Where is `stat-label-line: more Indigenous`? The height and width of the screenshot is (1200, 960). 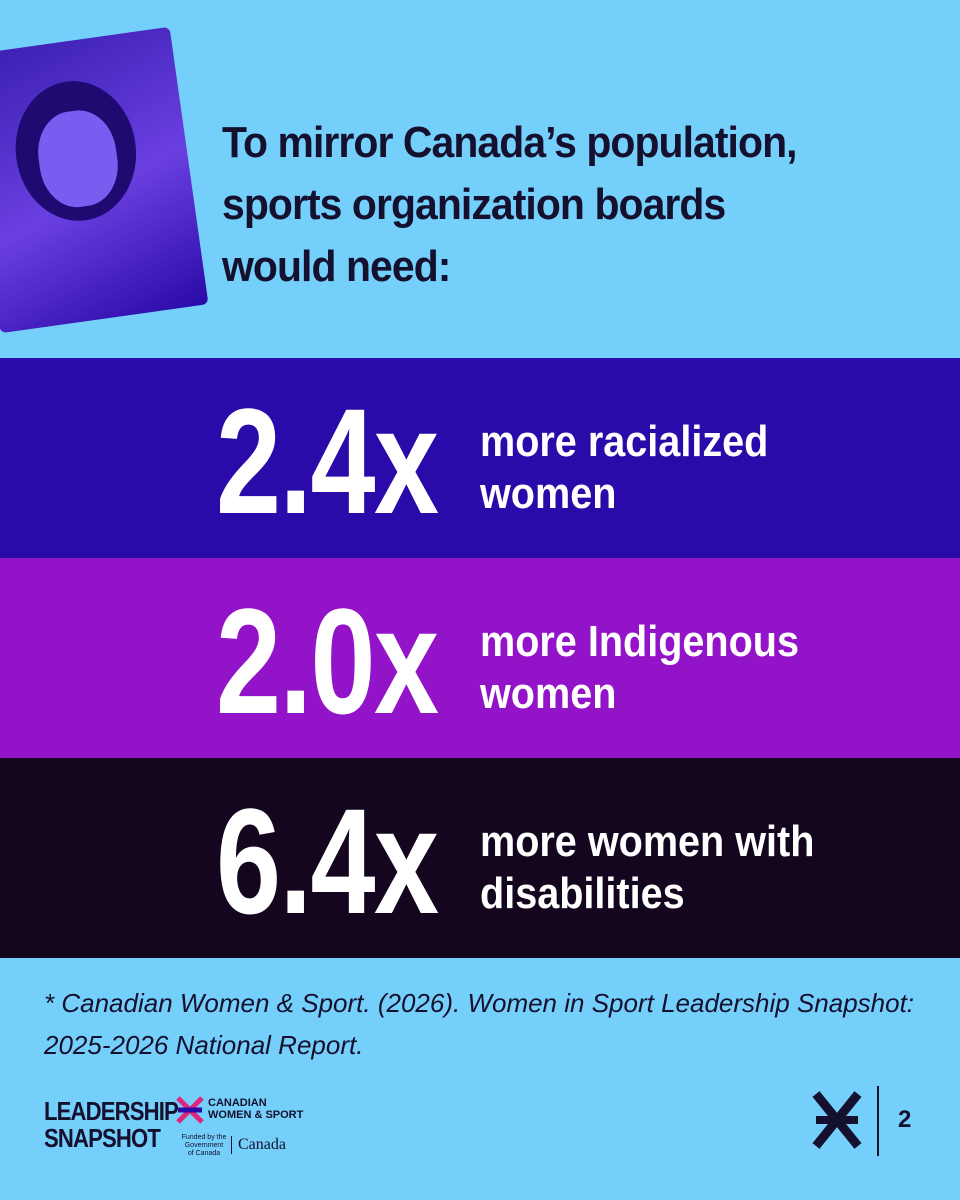 stat-label-line: more Indigenous is located at coordinates (640, 641).